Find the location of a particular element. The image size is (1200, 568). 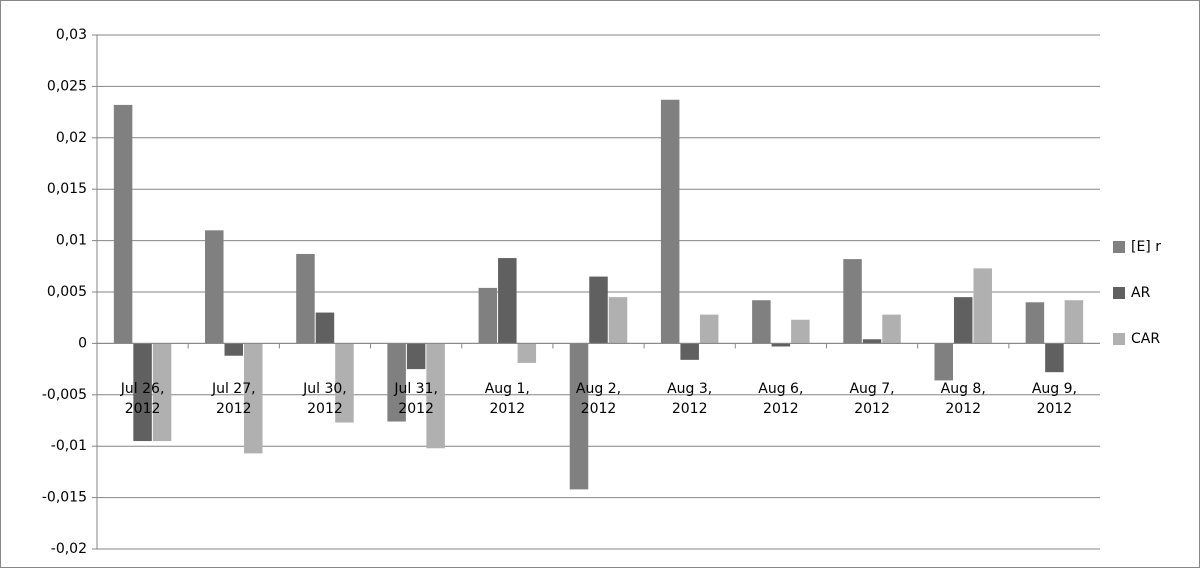

x-tick-label-text: Aug 8, 2012 is located at coordinates (963, 399).